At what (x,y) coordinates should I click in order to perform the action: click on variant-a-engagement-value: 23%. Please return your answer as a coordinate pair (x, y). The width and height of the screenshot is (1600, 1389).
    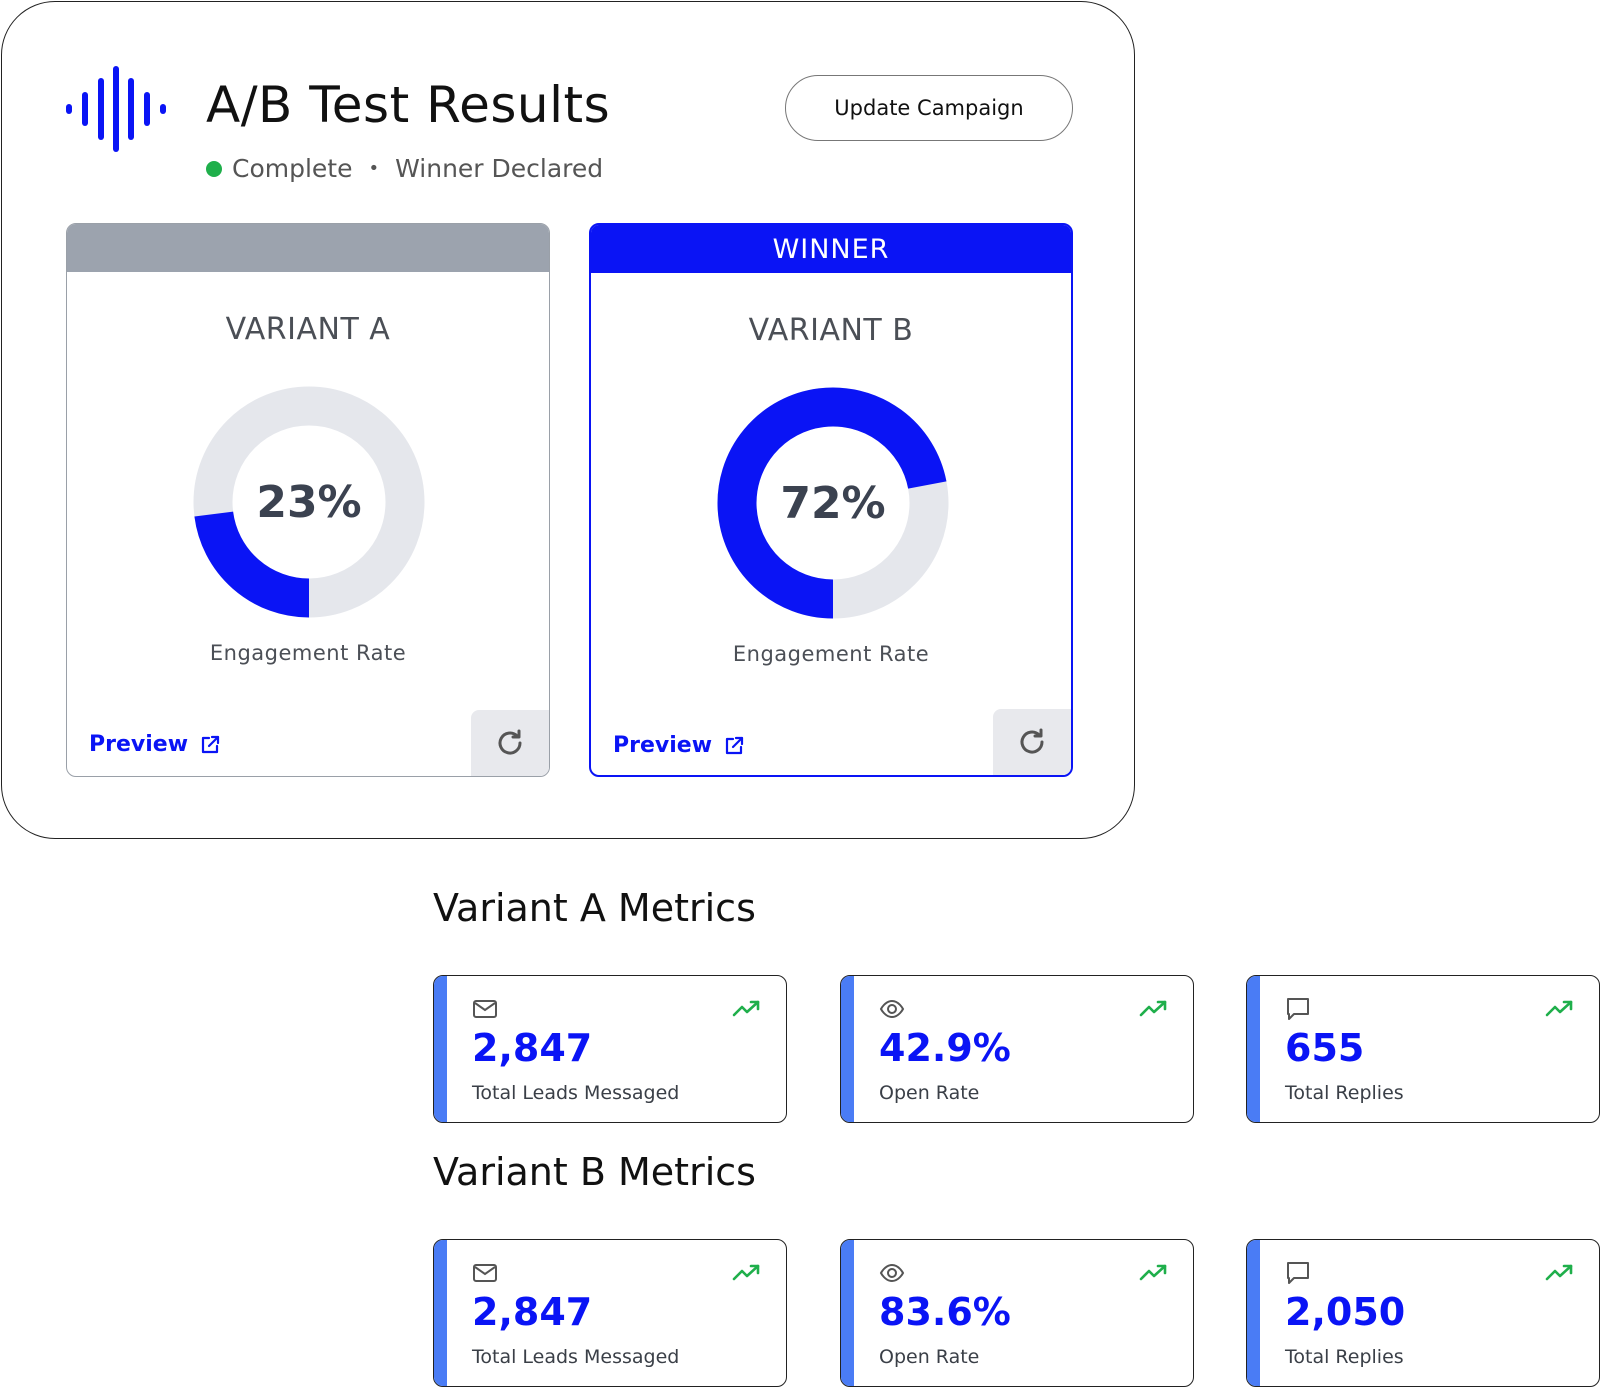
    Looking at the image, I should click on (309, 502).